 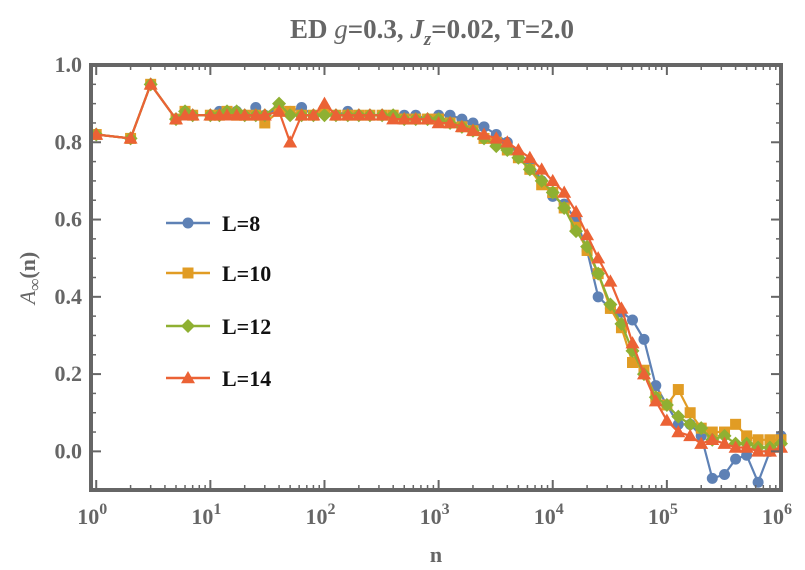 I want to click on y-label-arg: (n), so click(x=27, y=265).